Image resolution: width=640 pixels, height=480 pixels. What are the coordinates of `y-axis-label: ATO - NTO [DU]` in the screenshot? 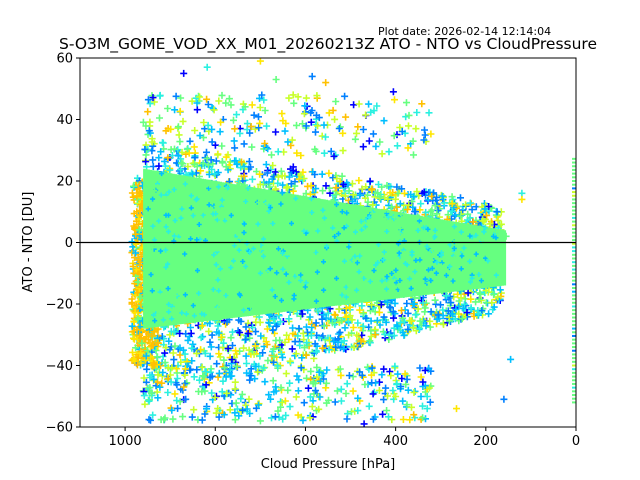 It's located at (28, 242).